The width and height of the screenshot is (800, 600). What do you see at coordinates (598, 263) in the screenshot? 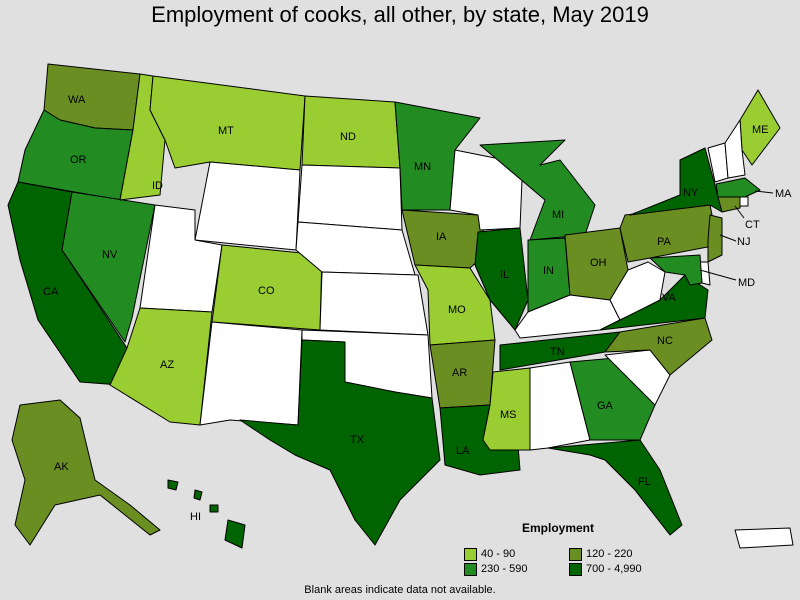
I see `state-label-oh: OH` at bounding box center [598, 263].